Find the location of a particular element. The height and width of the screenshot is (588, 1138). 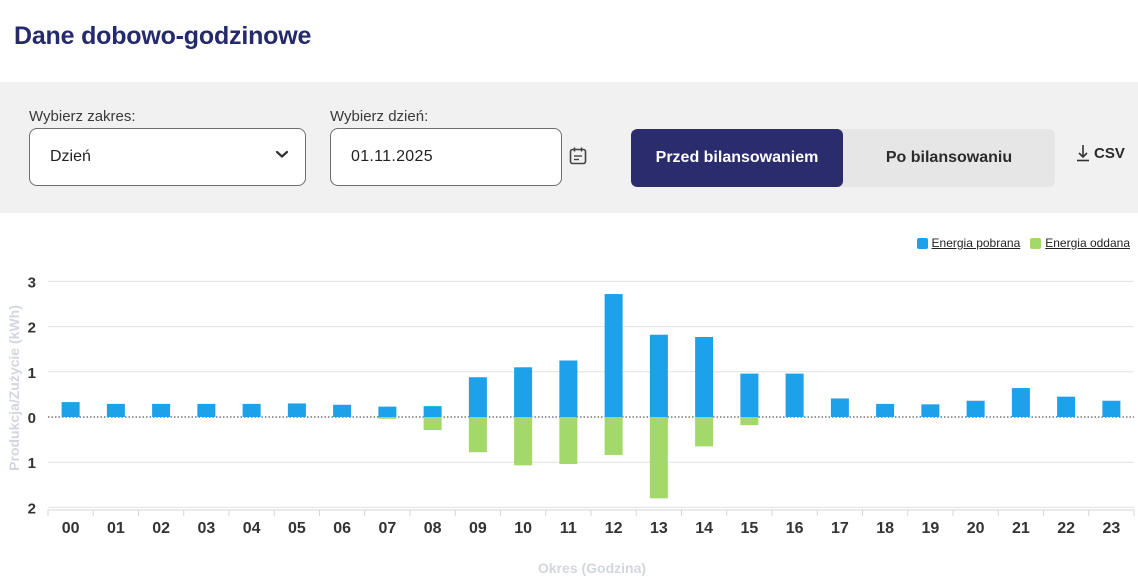

csv-download-button: CSV is located at coordinates (1100, 153).